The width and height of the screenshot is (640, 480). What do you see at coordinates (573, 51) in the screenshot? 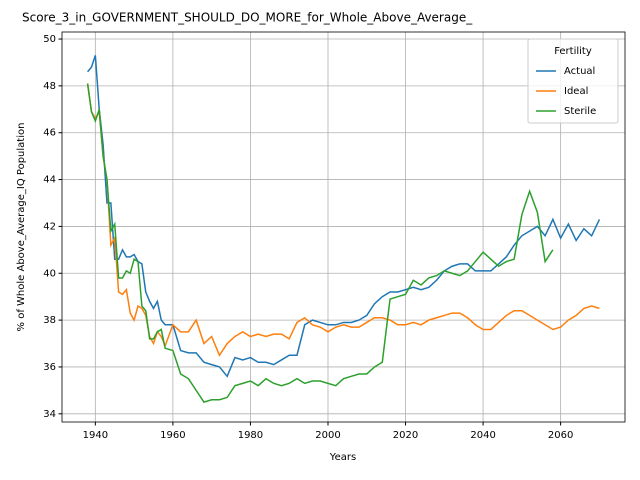
I see `legend-title: Fertility` at bounding box center [573, 51].